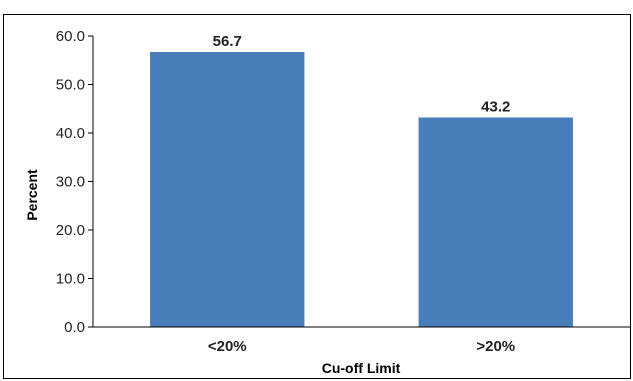  Describe the element at coordinates (362, 74) in the screenshot. I see `data-labels: 56.7 43.2` at that location.